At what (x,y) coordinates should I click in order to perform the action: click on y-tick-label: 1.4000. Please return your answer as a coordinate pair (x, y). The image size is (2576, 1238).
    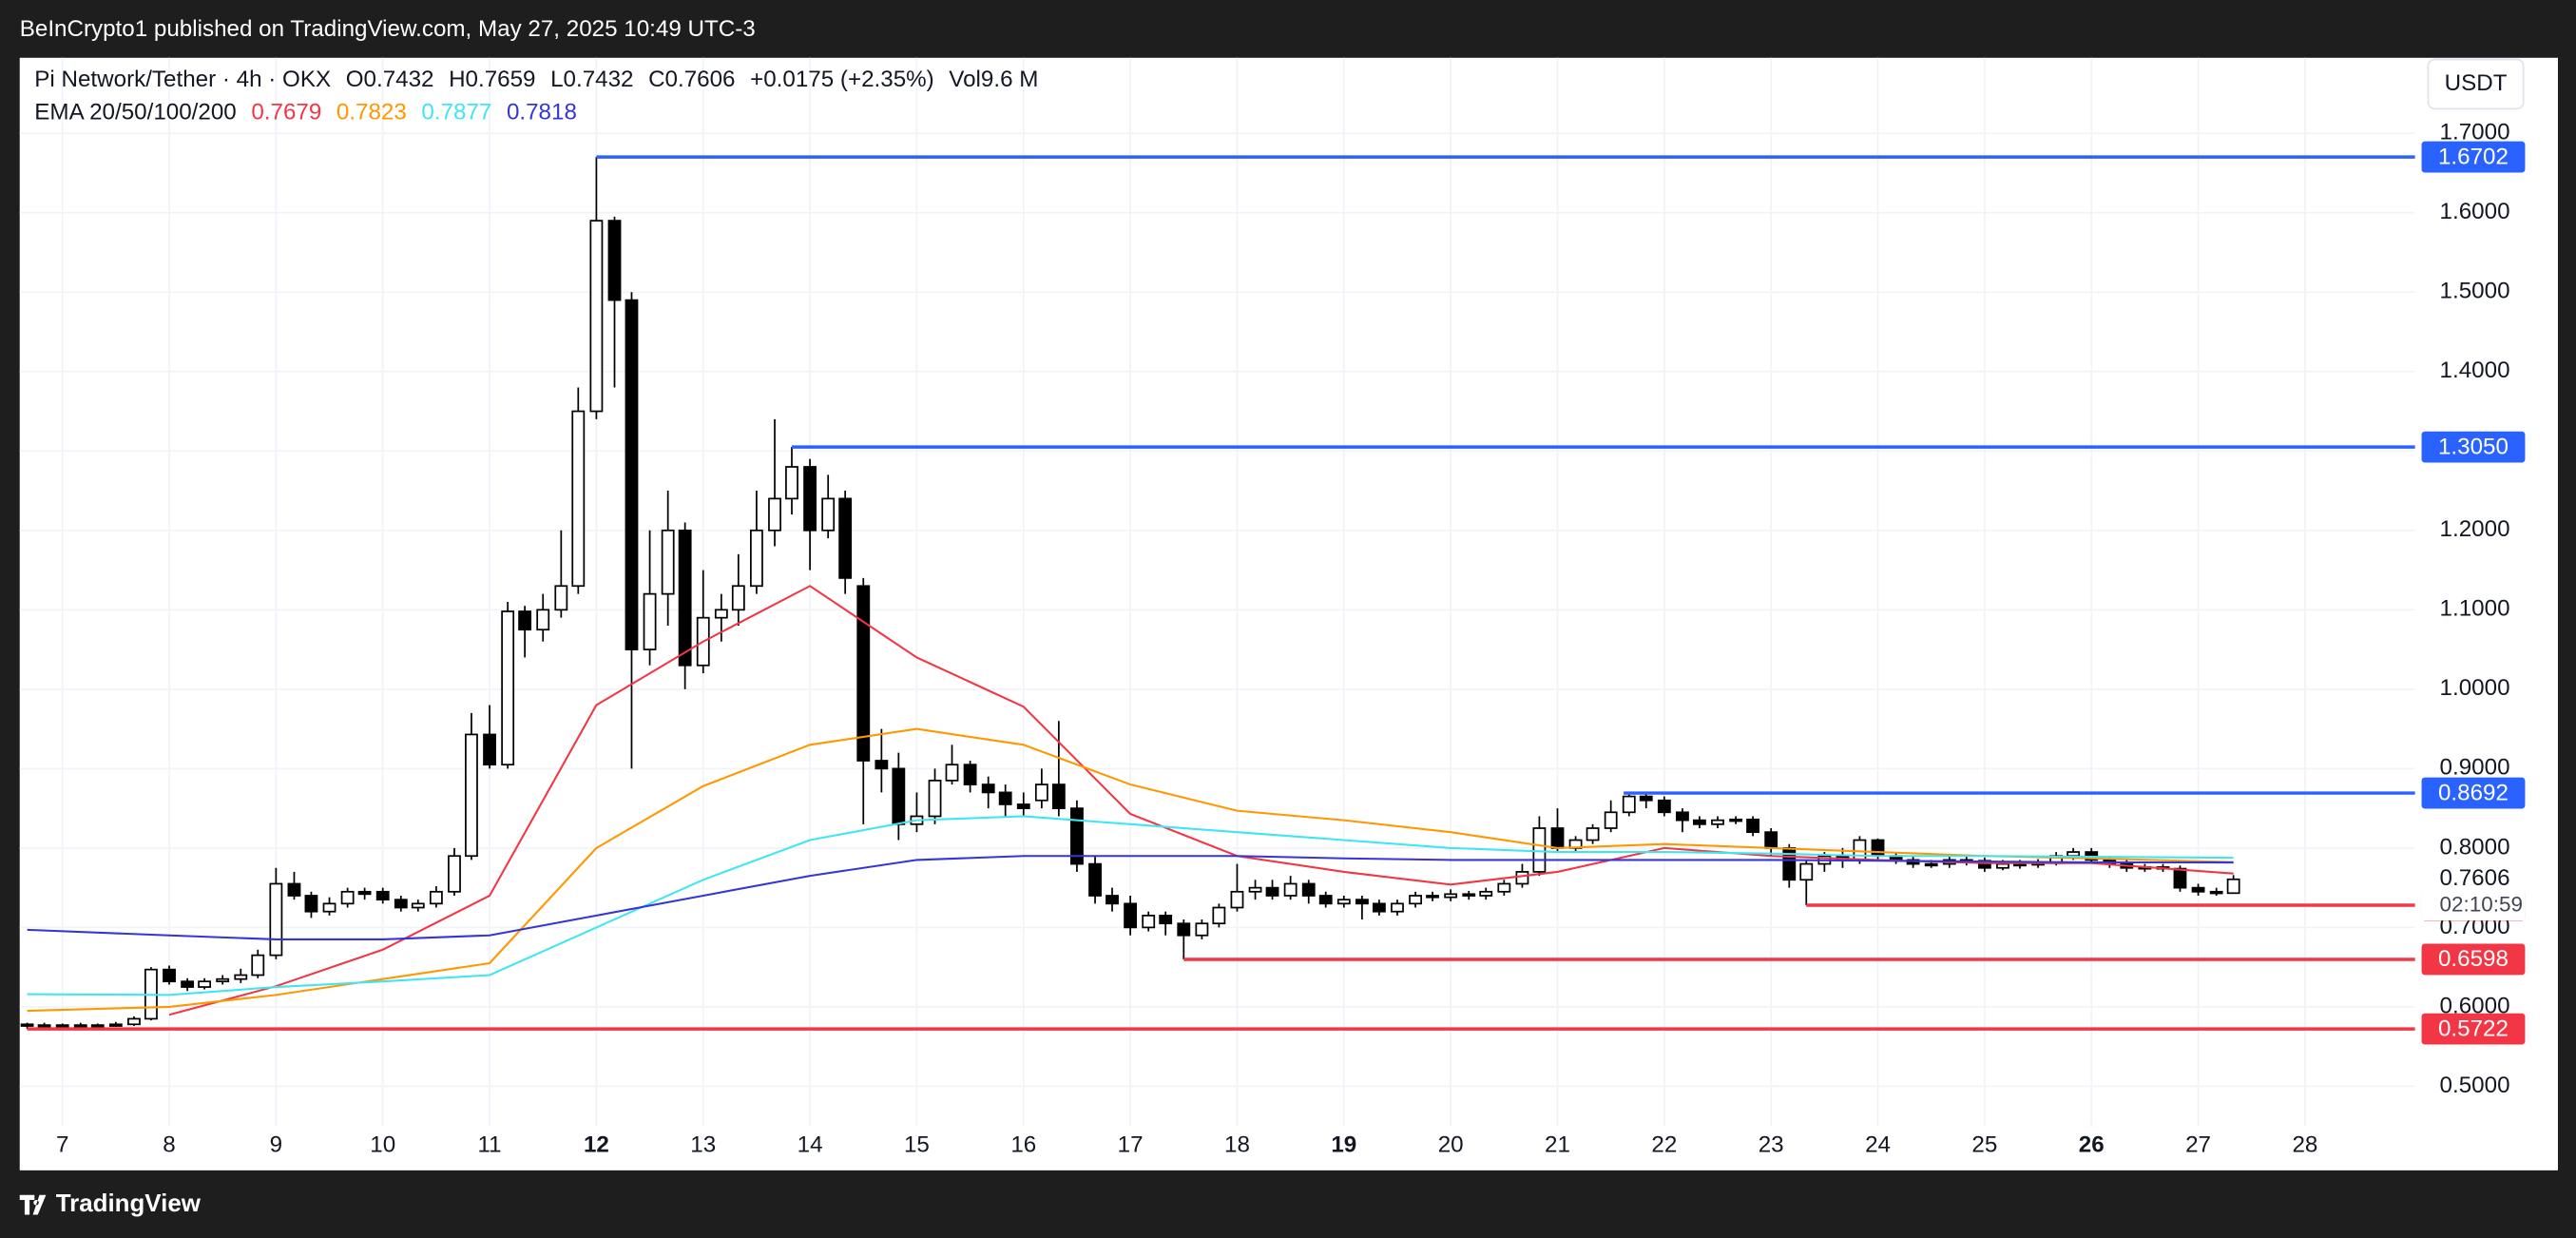
    Looking at the image, I should click on (2475, 371).